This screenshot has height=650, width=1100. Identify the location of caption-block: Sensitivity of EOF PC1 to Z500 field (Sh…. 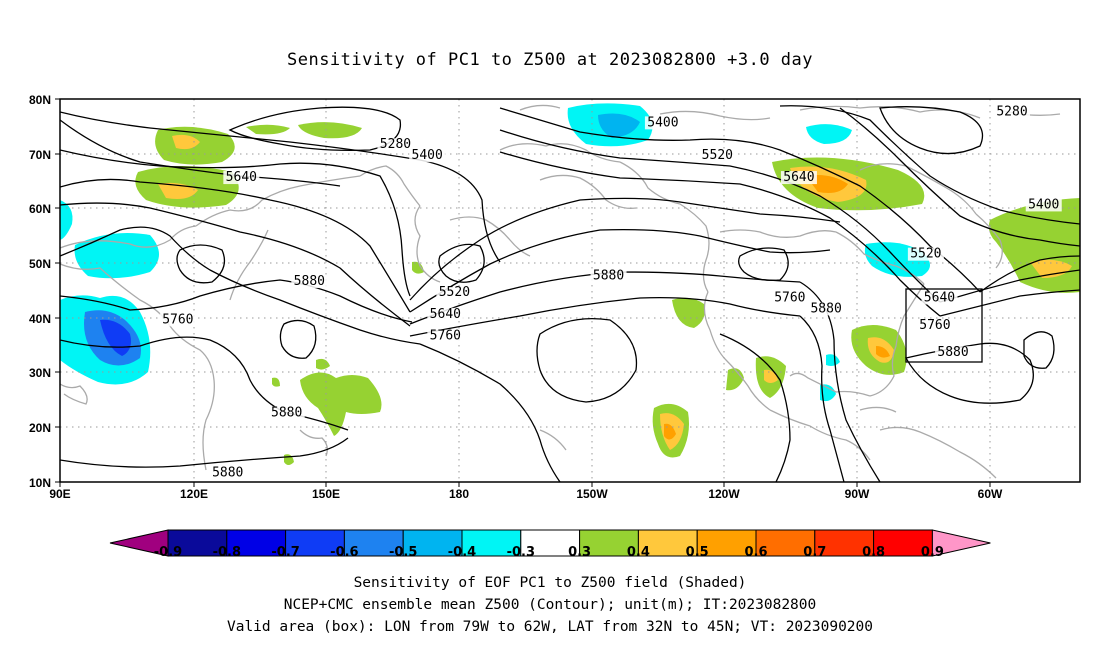
(550, 605).